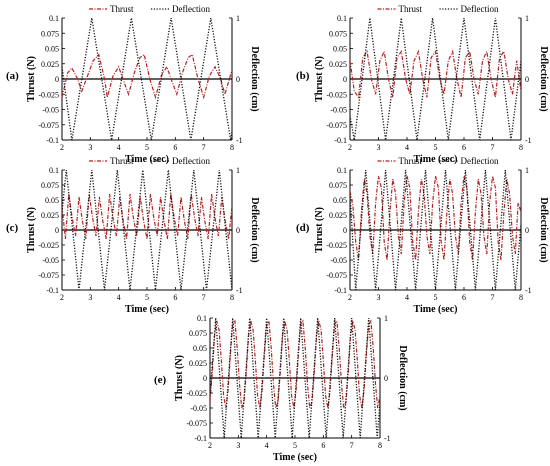 This screenshot has height=466, width=550. Describe the element at coordinates (411, 161) in the screenshot. I see `legend-entry: Thrust` at that location.